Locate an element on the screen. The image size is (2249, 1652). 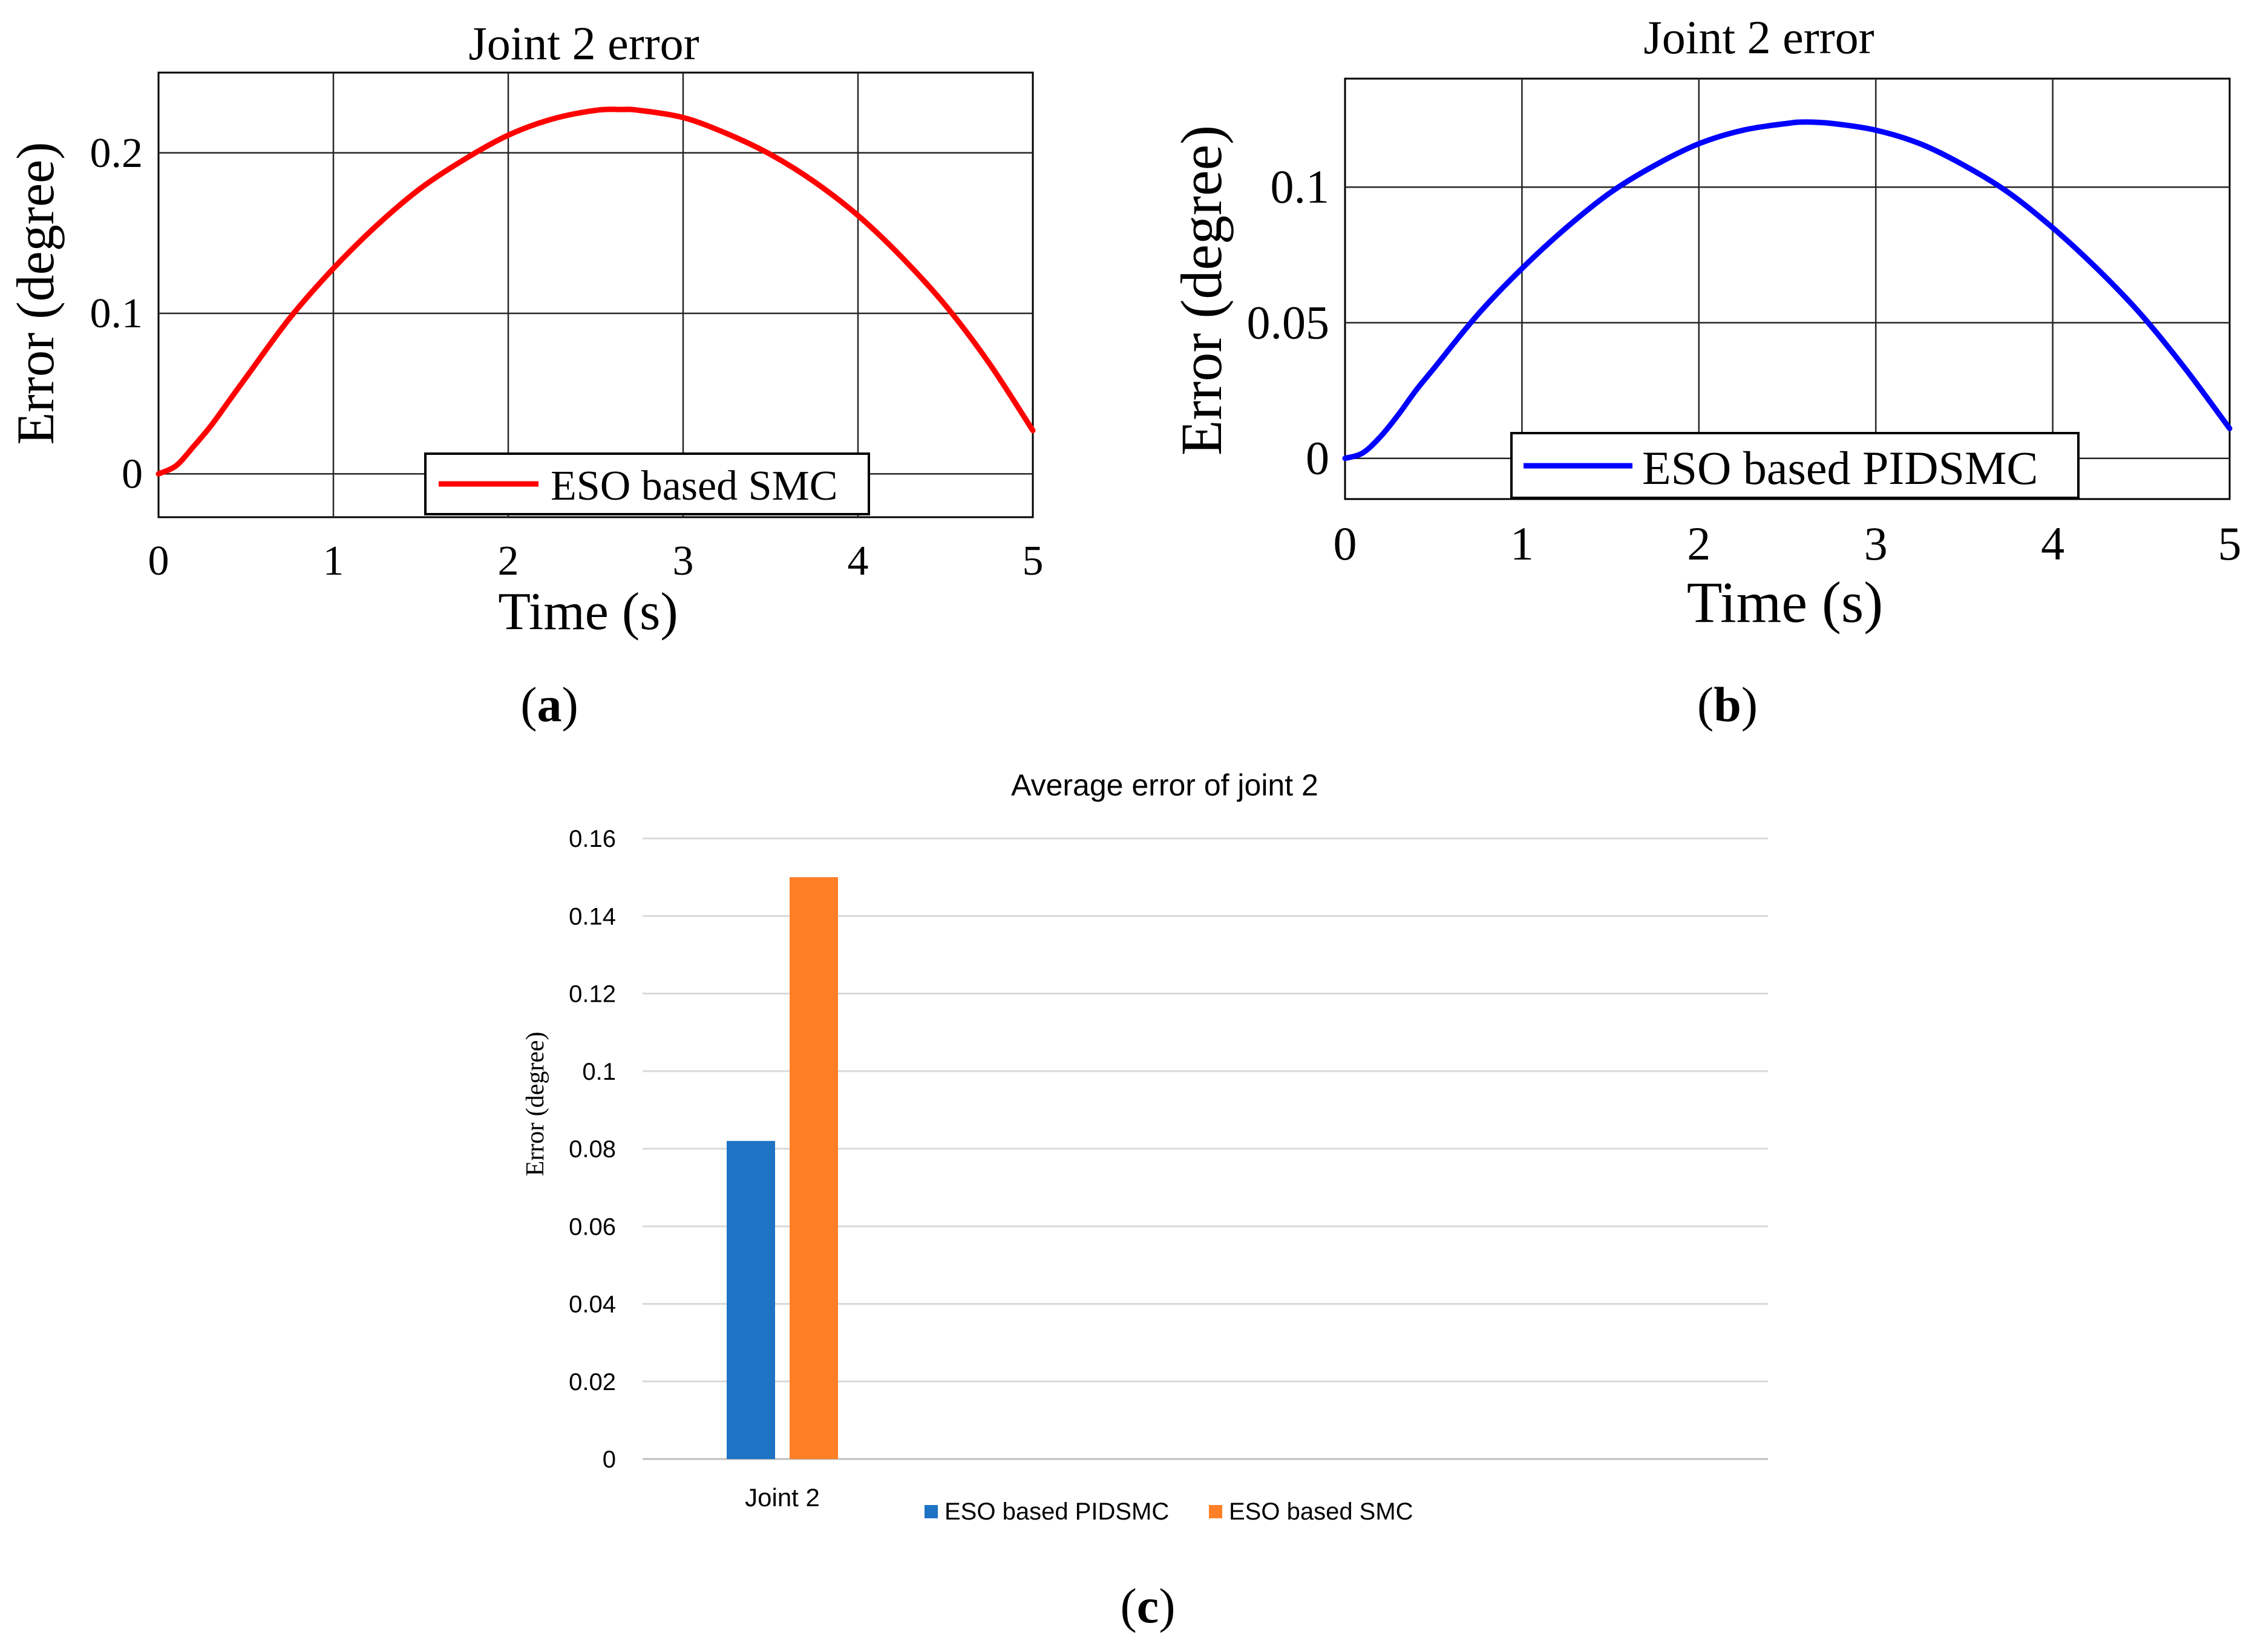
panel-c-bar-pidsmc is located at coordinates (751, 1300).